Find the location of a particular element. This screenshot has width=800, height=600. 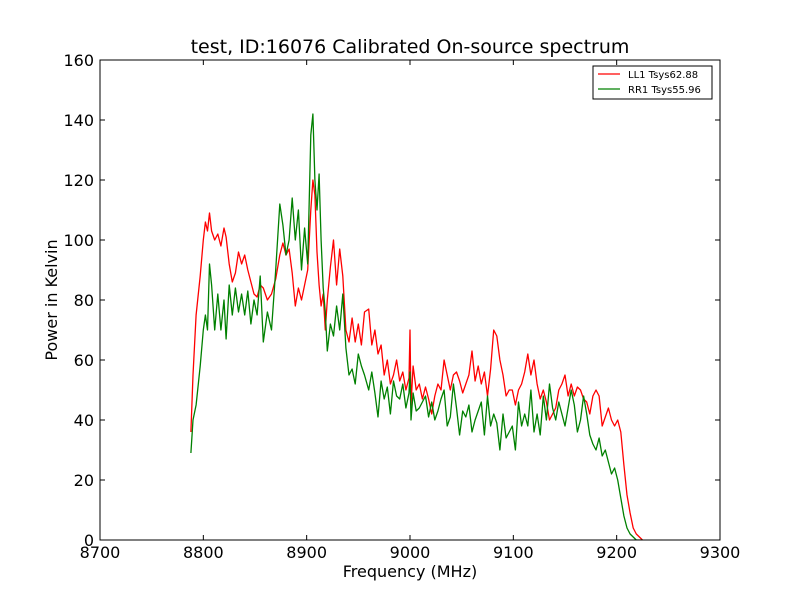

y-tick-label: 20 is located at coordinates (84, 480).